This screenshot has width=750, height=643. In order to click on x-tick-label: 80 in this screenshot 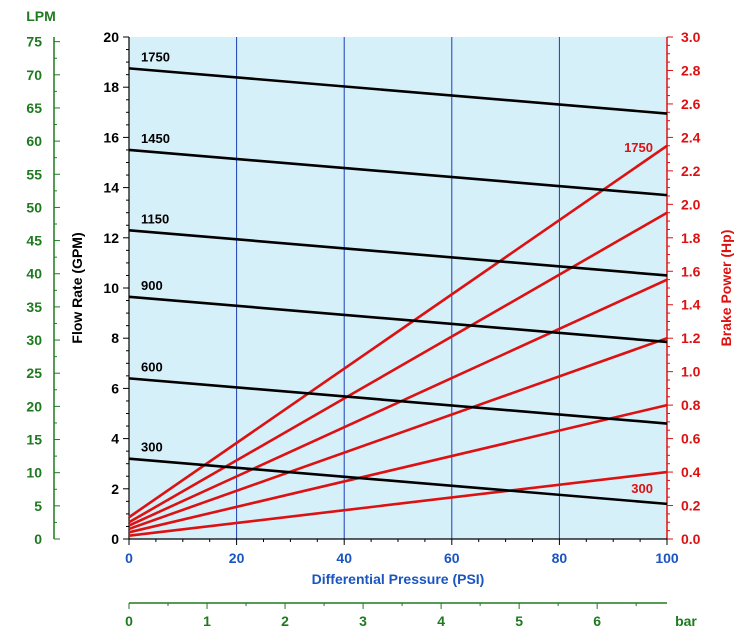, I will do `click(560, 558)`.